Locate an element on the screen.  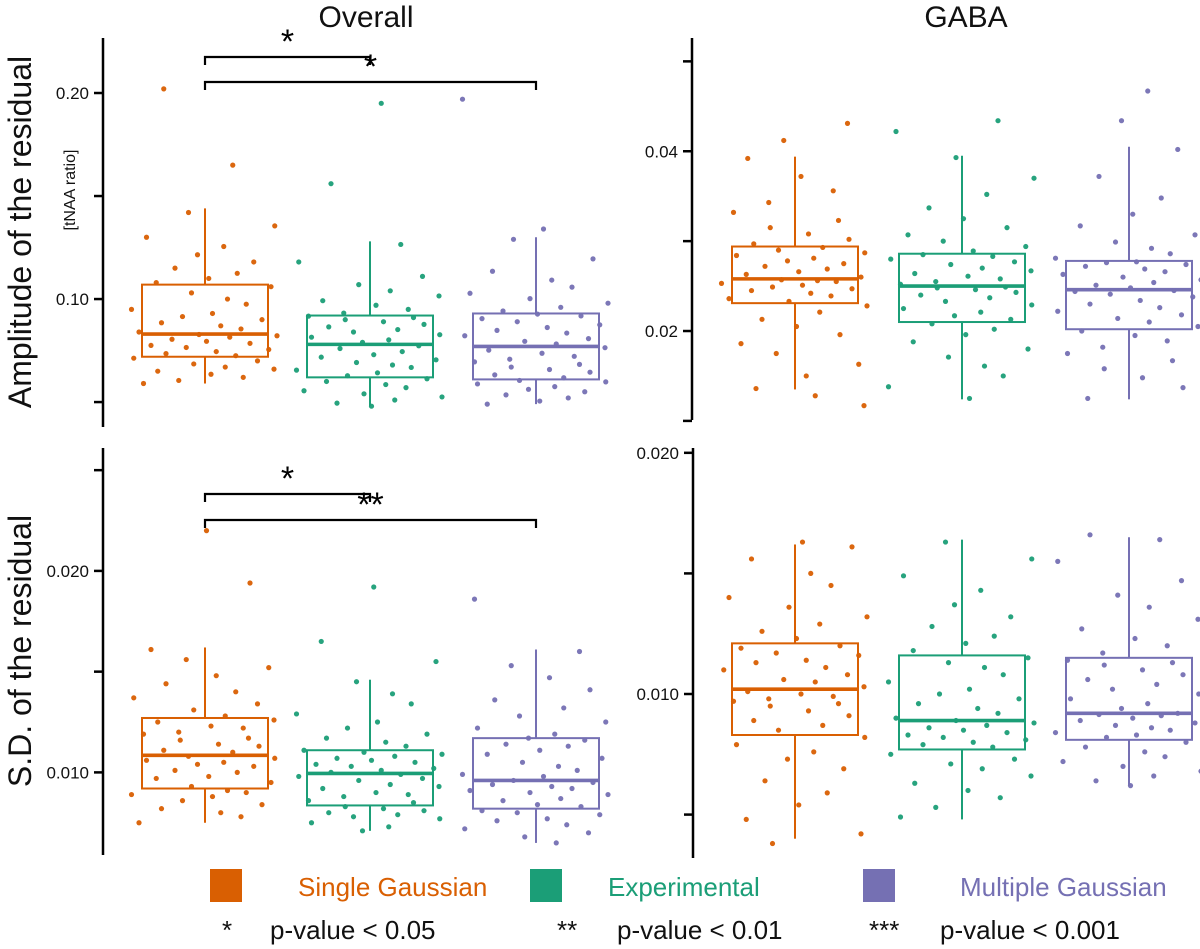
significance-bracket is located at coordinates (287, 497).